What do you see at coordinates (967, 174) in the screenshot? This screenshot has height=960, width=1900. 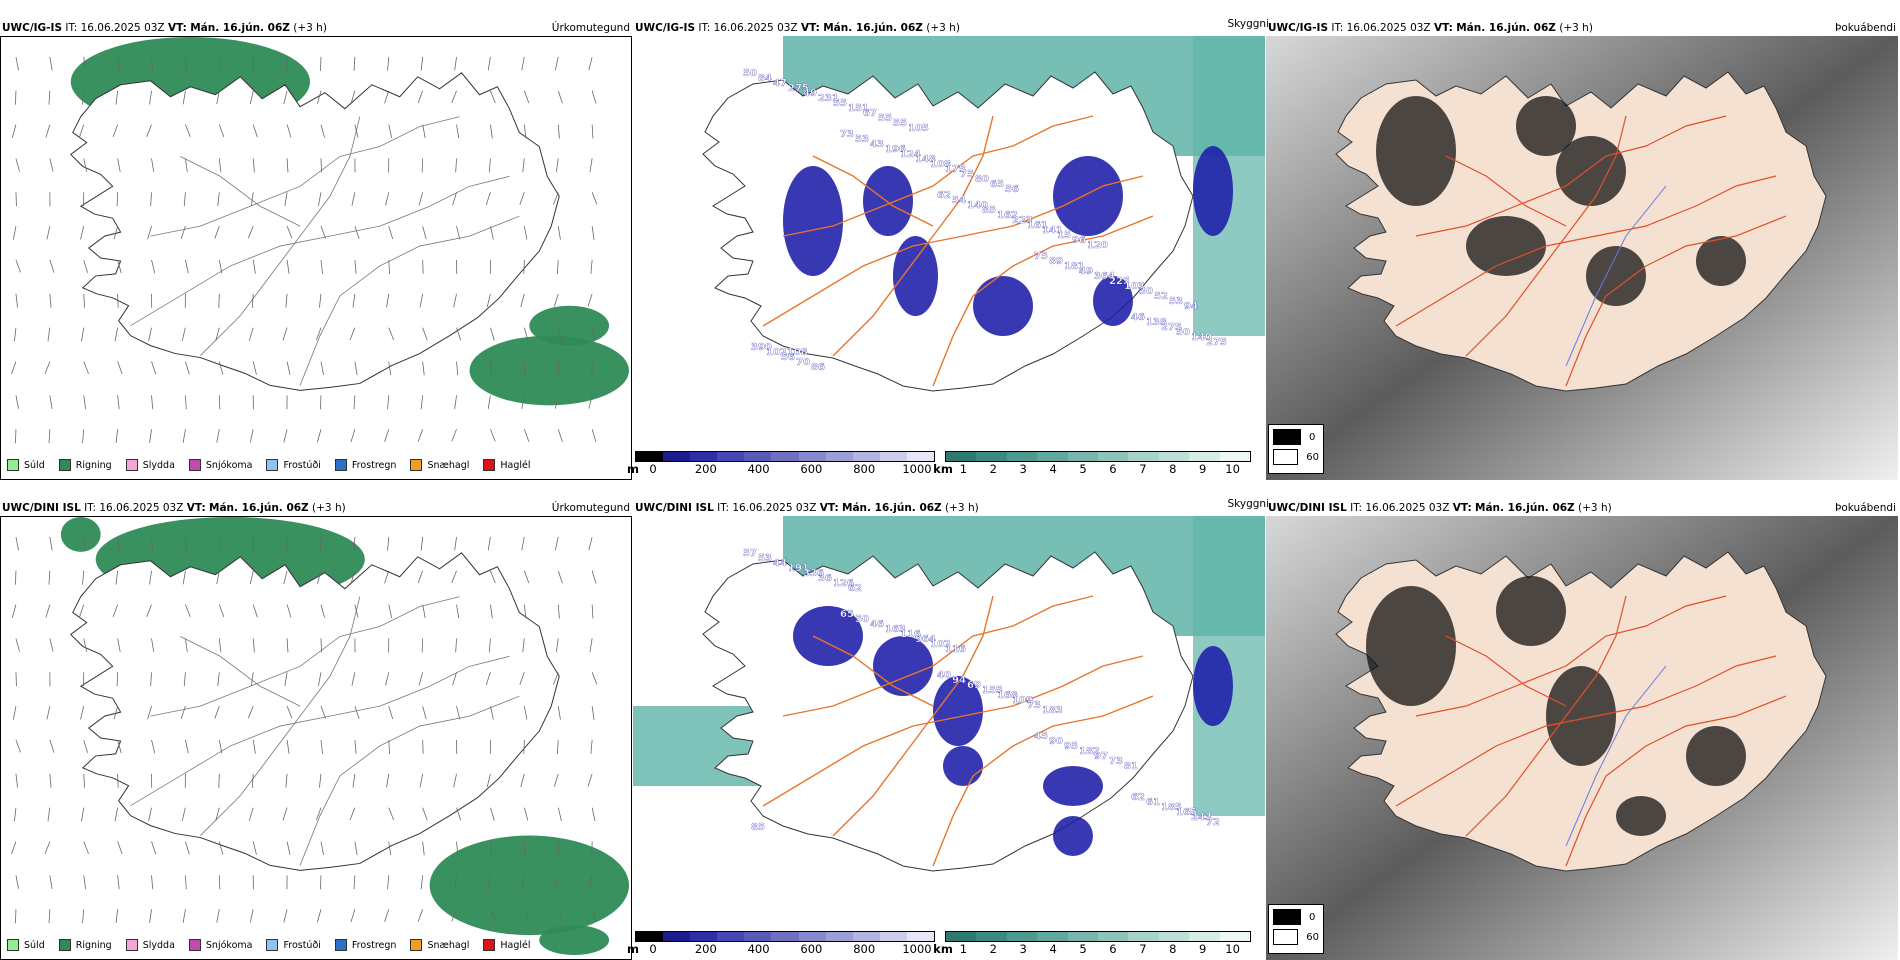 I see `ceiling-value-label: 75` at bounding box center [967, 174].